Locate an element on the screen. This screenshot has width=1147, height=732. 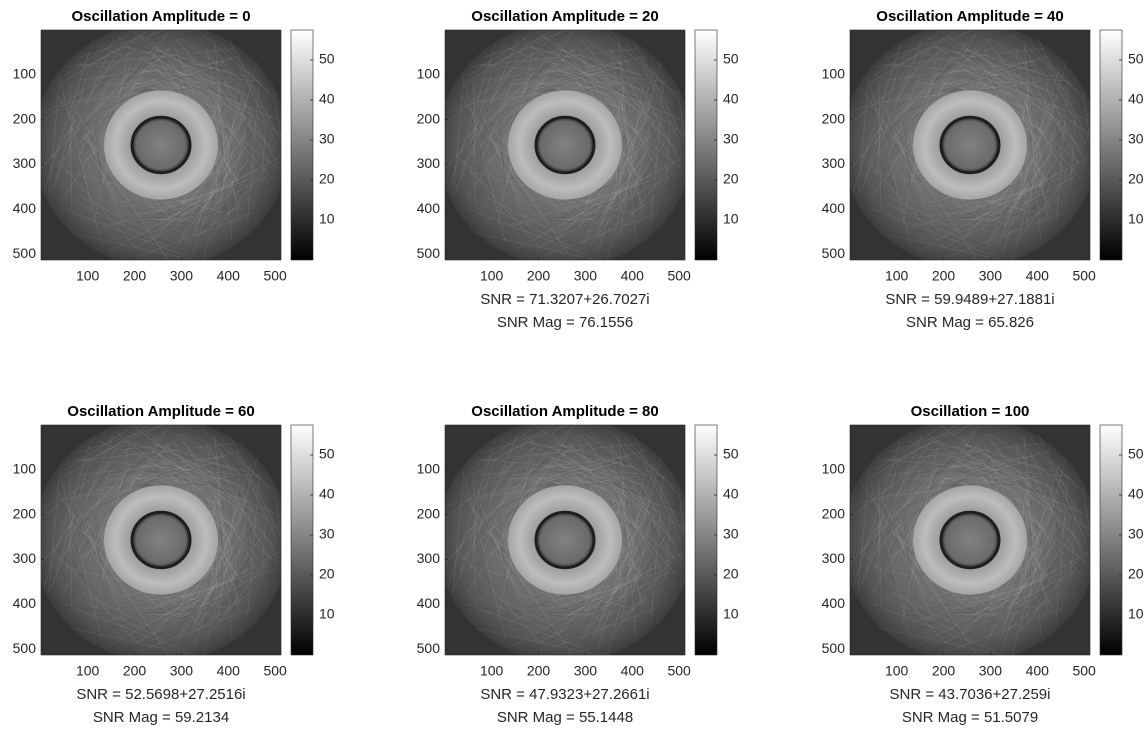
snr-label: SNR = 59.9489+27.1881i is located at coordinates (969, 299).